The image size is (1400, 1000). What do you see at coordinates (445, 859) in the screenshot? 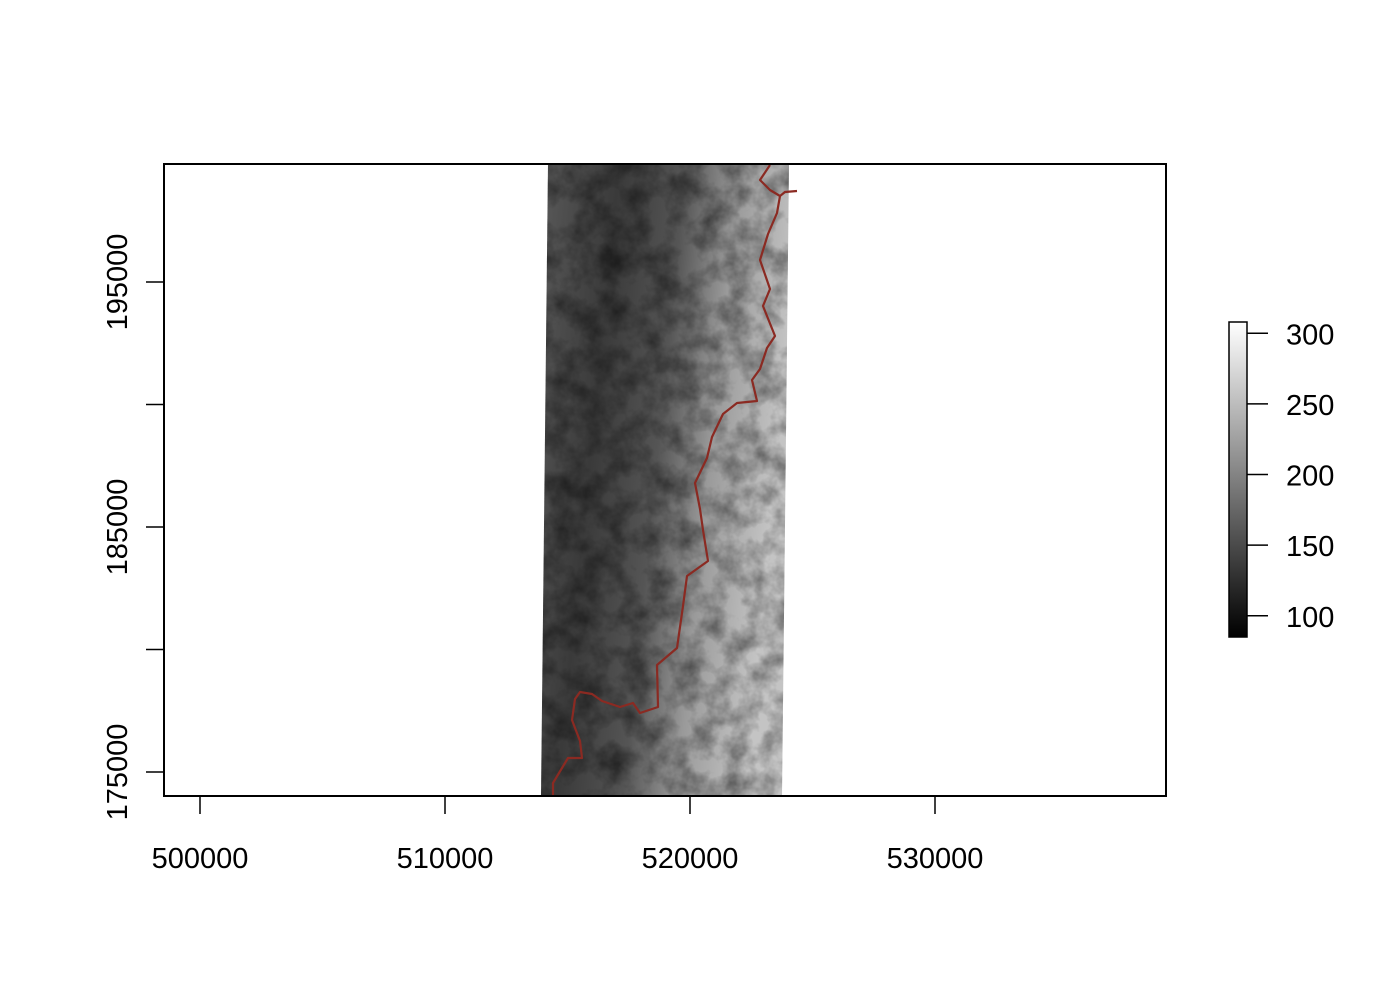
I see `x-tick-label: 510000` at bounding box center [445, 859].